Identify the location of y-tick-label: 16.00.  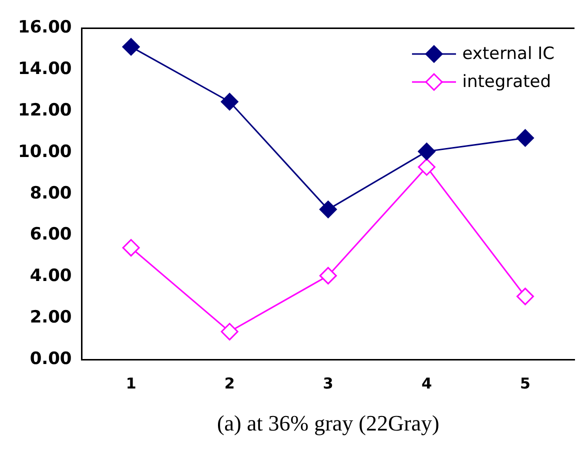
(45, 28).